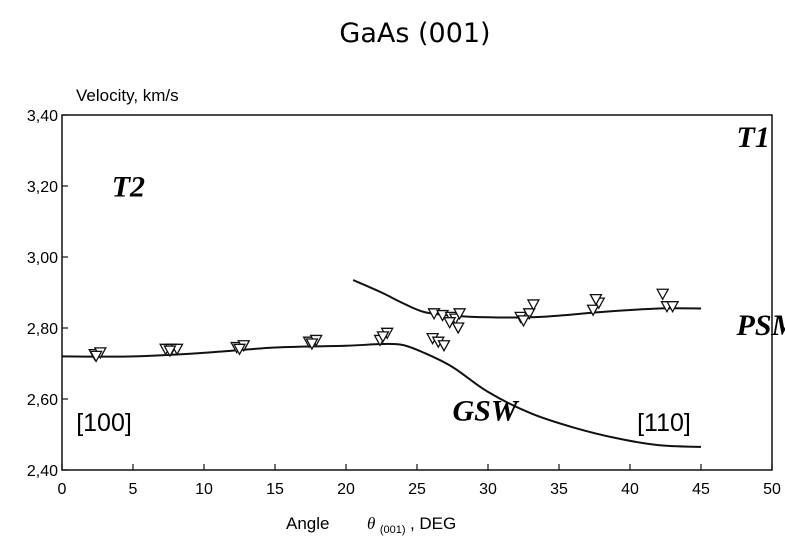 This screenshot has height=541, width=785. Describe the element at coordinates (42, 400) in the screenshot. I see `y-tick-label: 2,60` at that location.